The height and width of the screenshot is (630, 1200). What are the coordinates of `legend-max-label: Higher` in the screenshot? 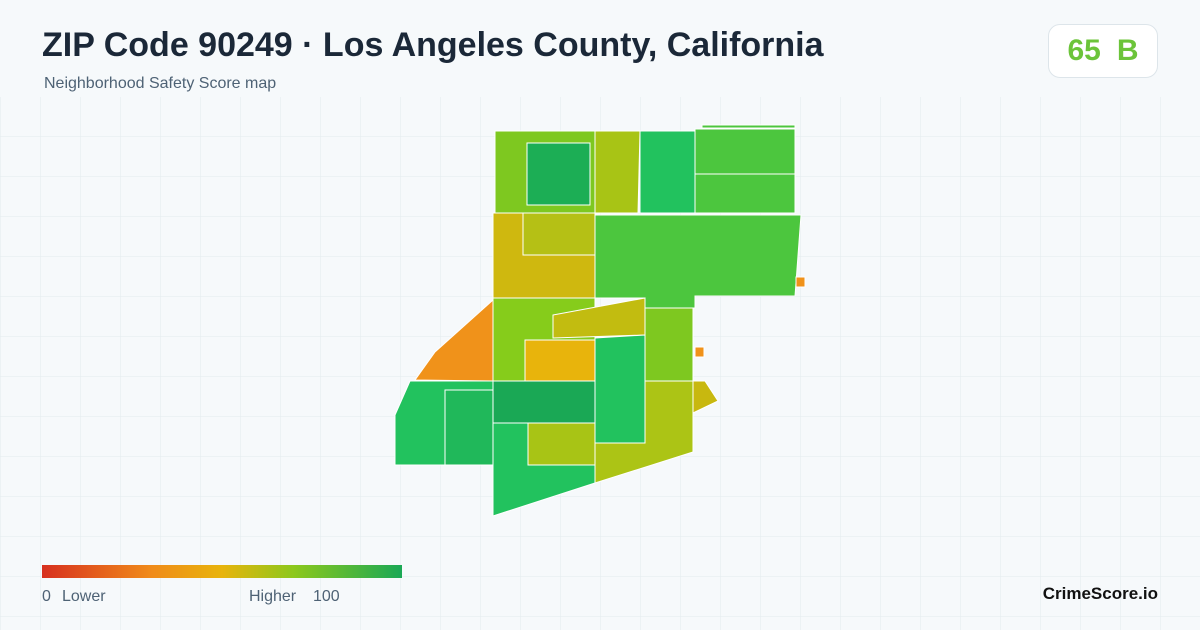 It's located at (273, 596).